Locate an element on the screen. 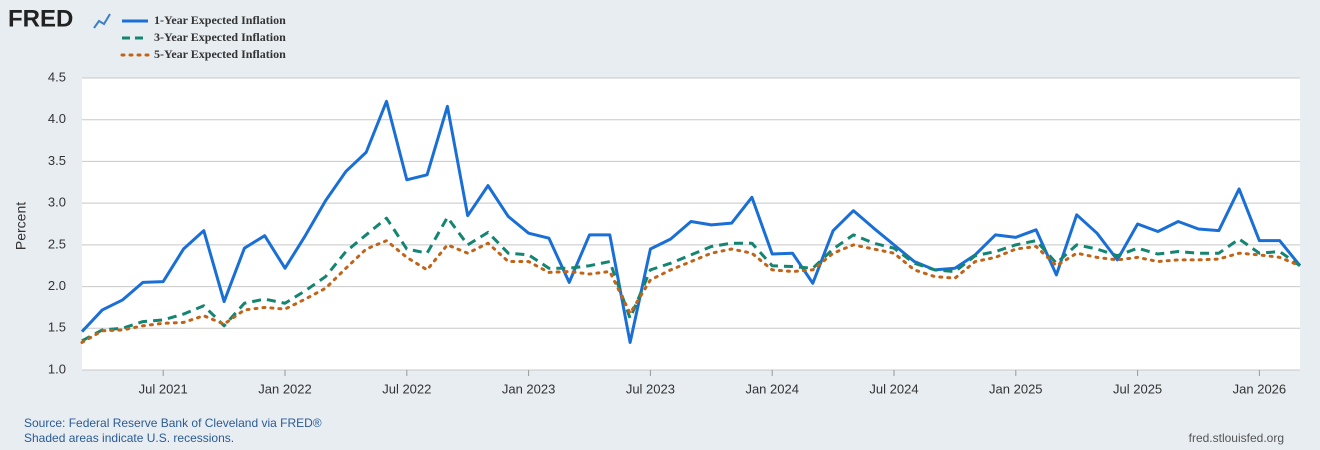 The width and height of the screenshot is (1320, 450). logo: FRED is located at coordinates (40, 18).